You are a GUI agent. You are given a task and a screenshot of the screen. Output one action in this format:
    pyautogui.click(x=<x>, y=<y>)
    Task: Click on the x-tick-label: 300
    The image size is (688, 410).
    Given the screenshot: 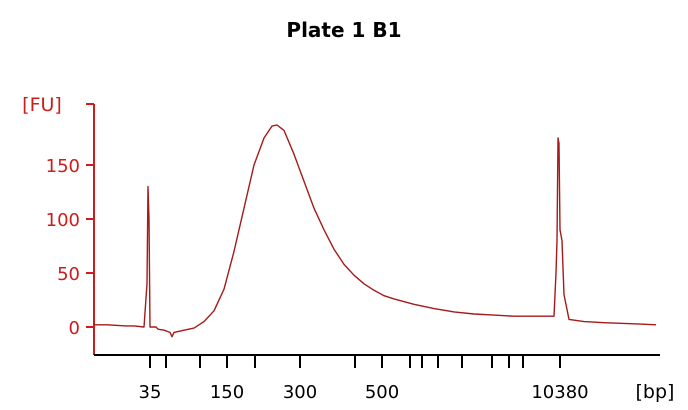 What is the action you would take?
    pyautogui.click(x=300, y=392)
    